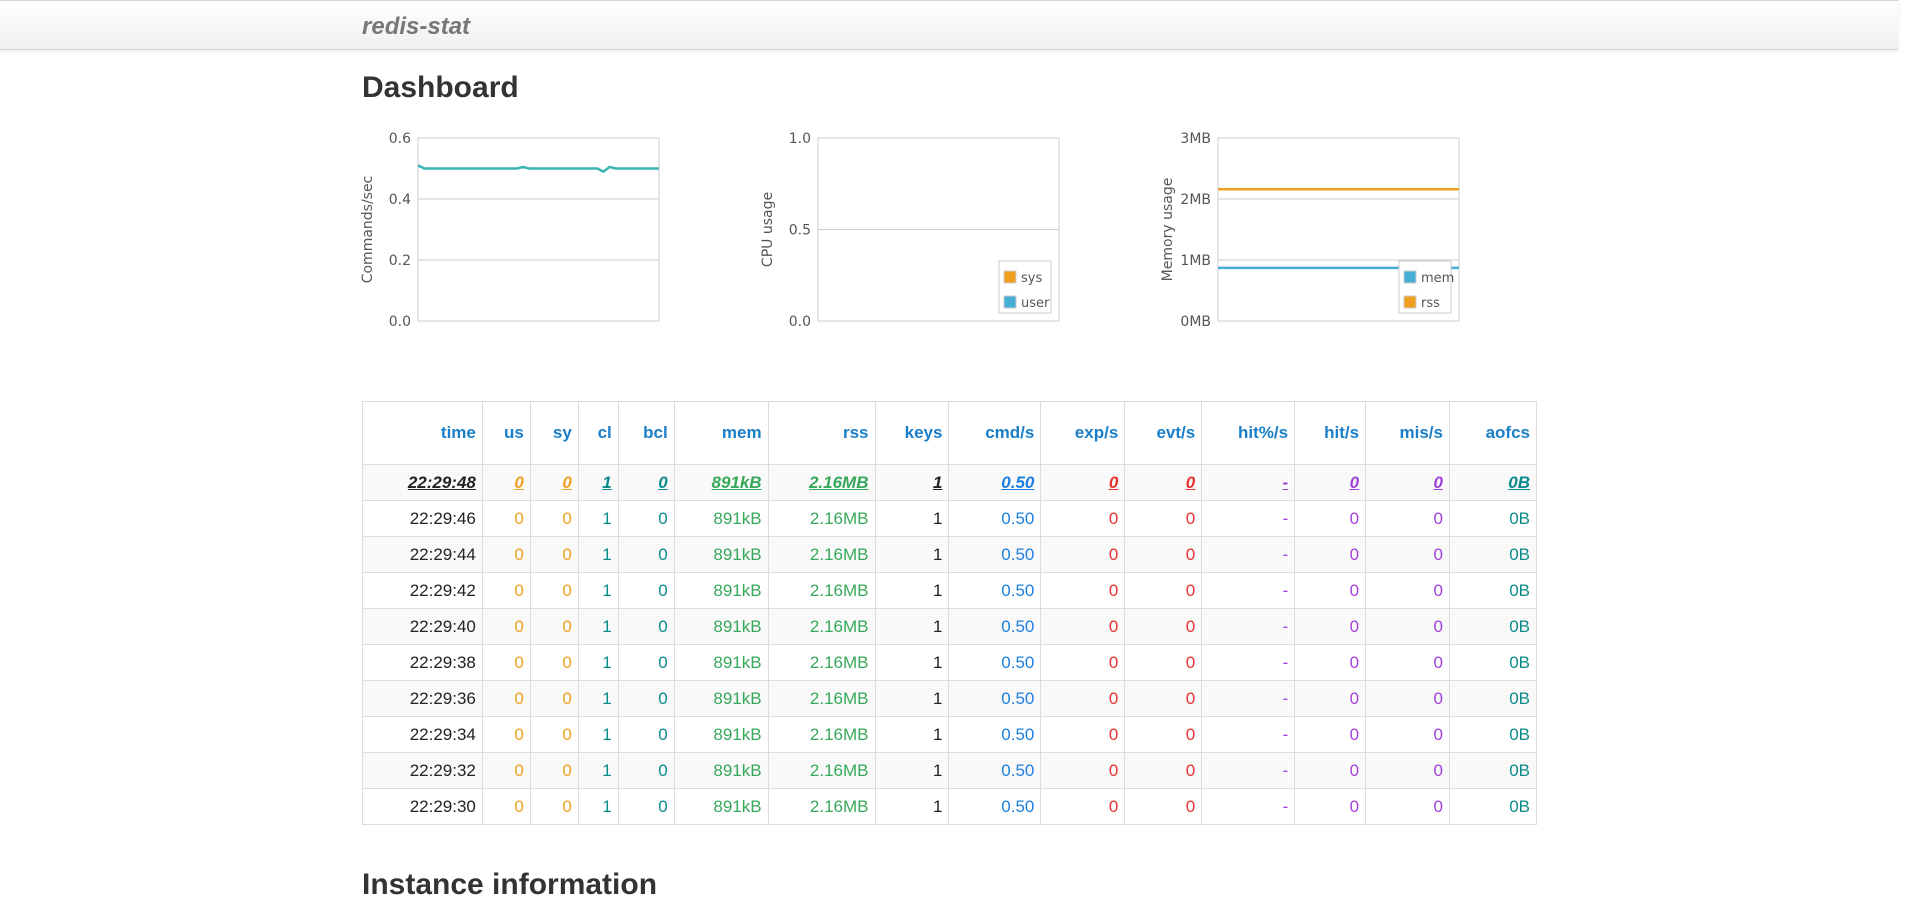  I want to click on commands-chart-svg: 0.6 0.4 0.2 0.0 Commands/sec, so click(510, 230).